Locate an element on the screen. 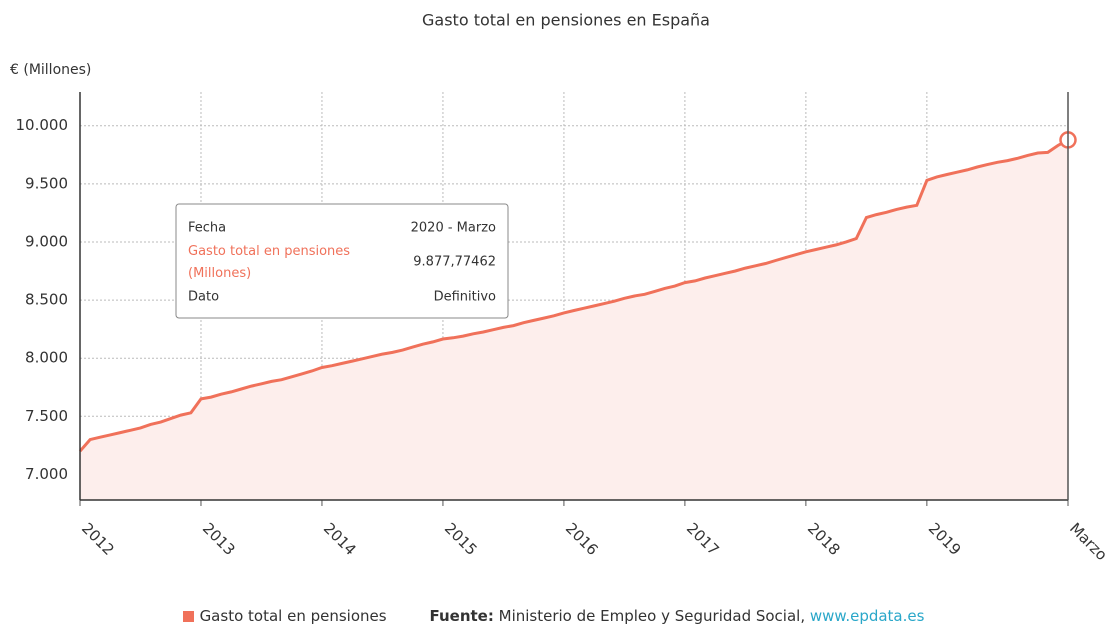 The image size is (1107, 627). y-tick-label: 8.000 is located at coordinates (46, 358).